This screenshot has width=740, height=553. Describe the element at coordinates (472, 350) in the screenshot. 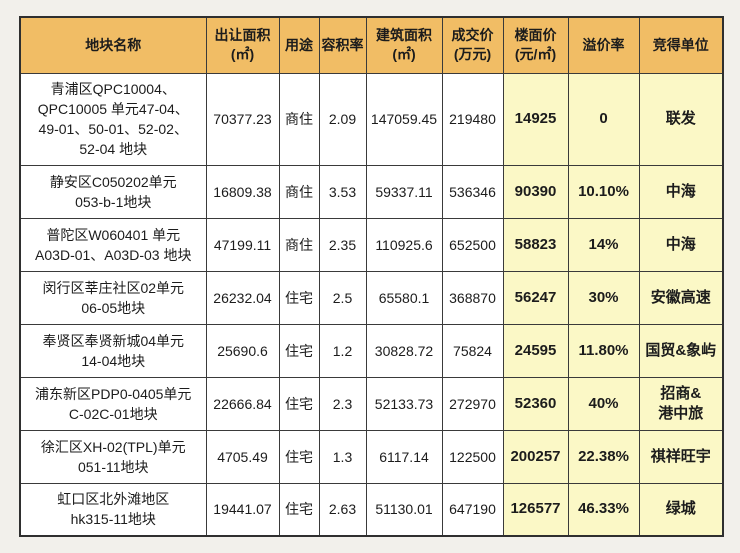

I see `cell-transaction-price: 75824` at that location.